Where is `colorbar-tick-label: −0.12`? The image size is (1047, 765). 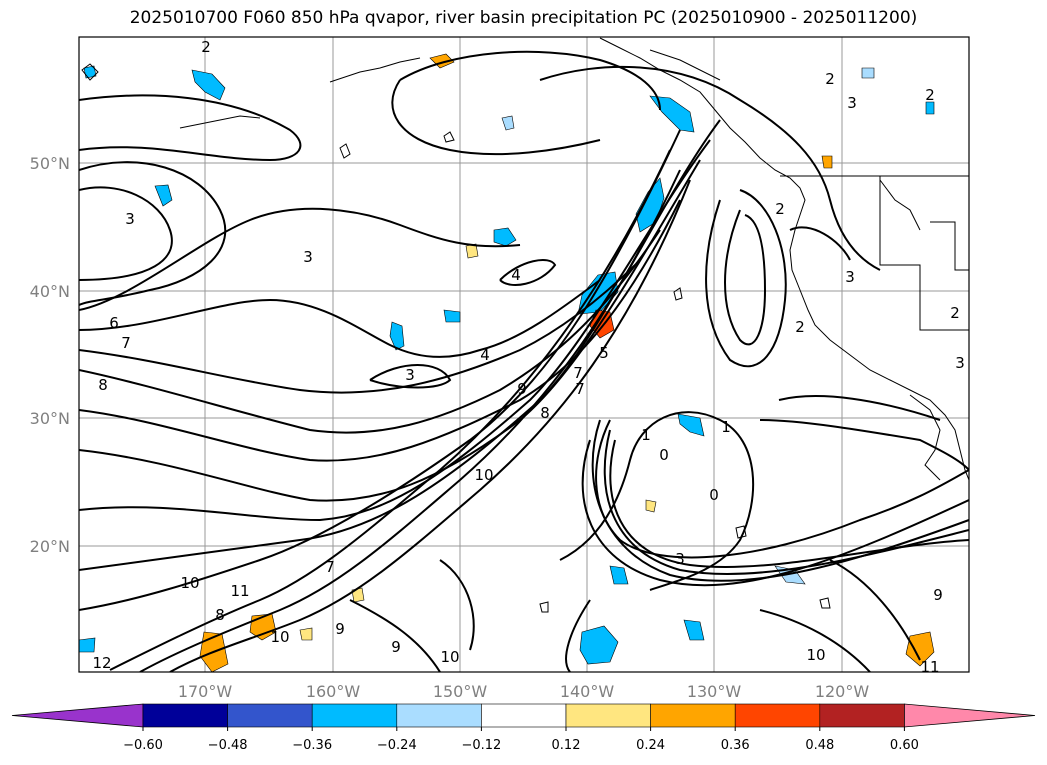
colorbar-tick-label: −0.12 is located at coordinates (481, 745).